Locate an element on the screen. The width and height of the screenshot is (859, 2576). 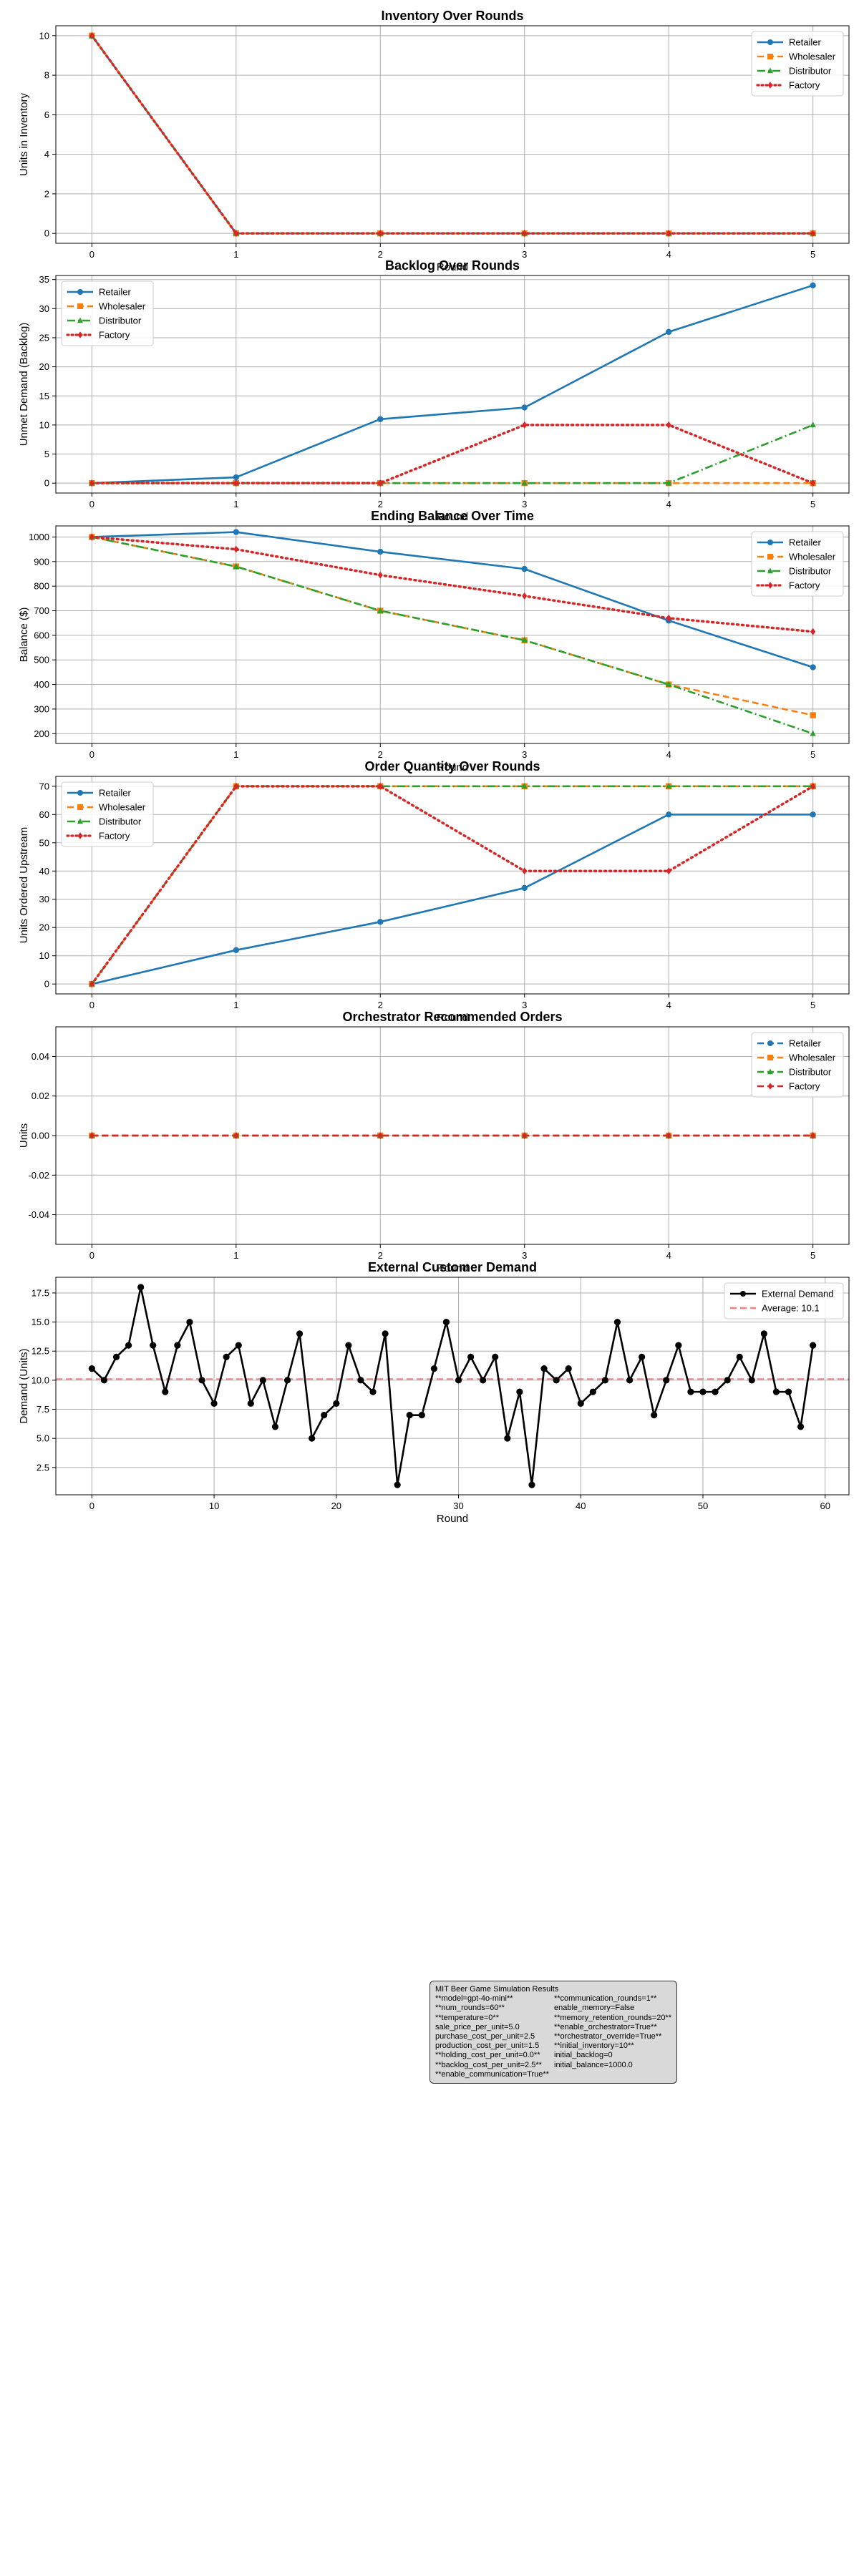
y-tick-label: -0.02 is located at coordinates (38, 1175).